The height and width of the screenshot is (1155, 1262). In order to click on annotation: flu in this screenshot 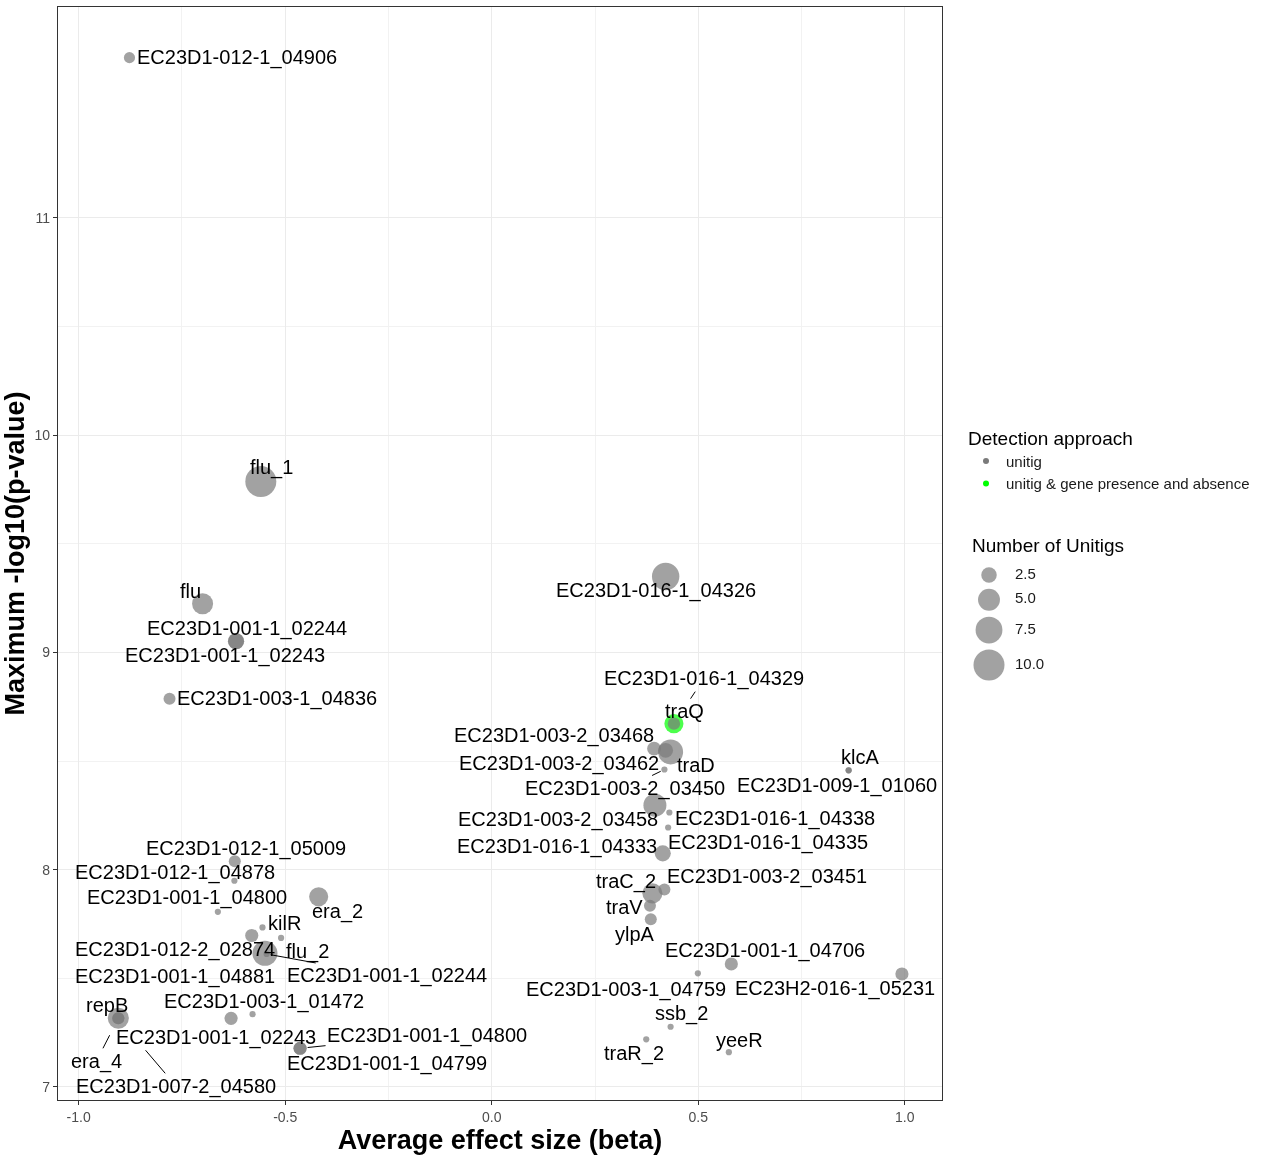, I will do `click(191, 591)`.